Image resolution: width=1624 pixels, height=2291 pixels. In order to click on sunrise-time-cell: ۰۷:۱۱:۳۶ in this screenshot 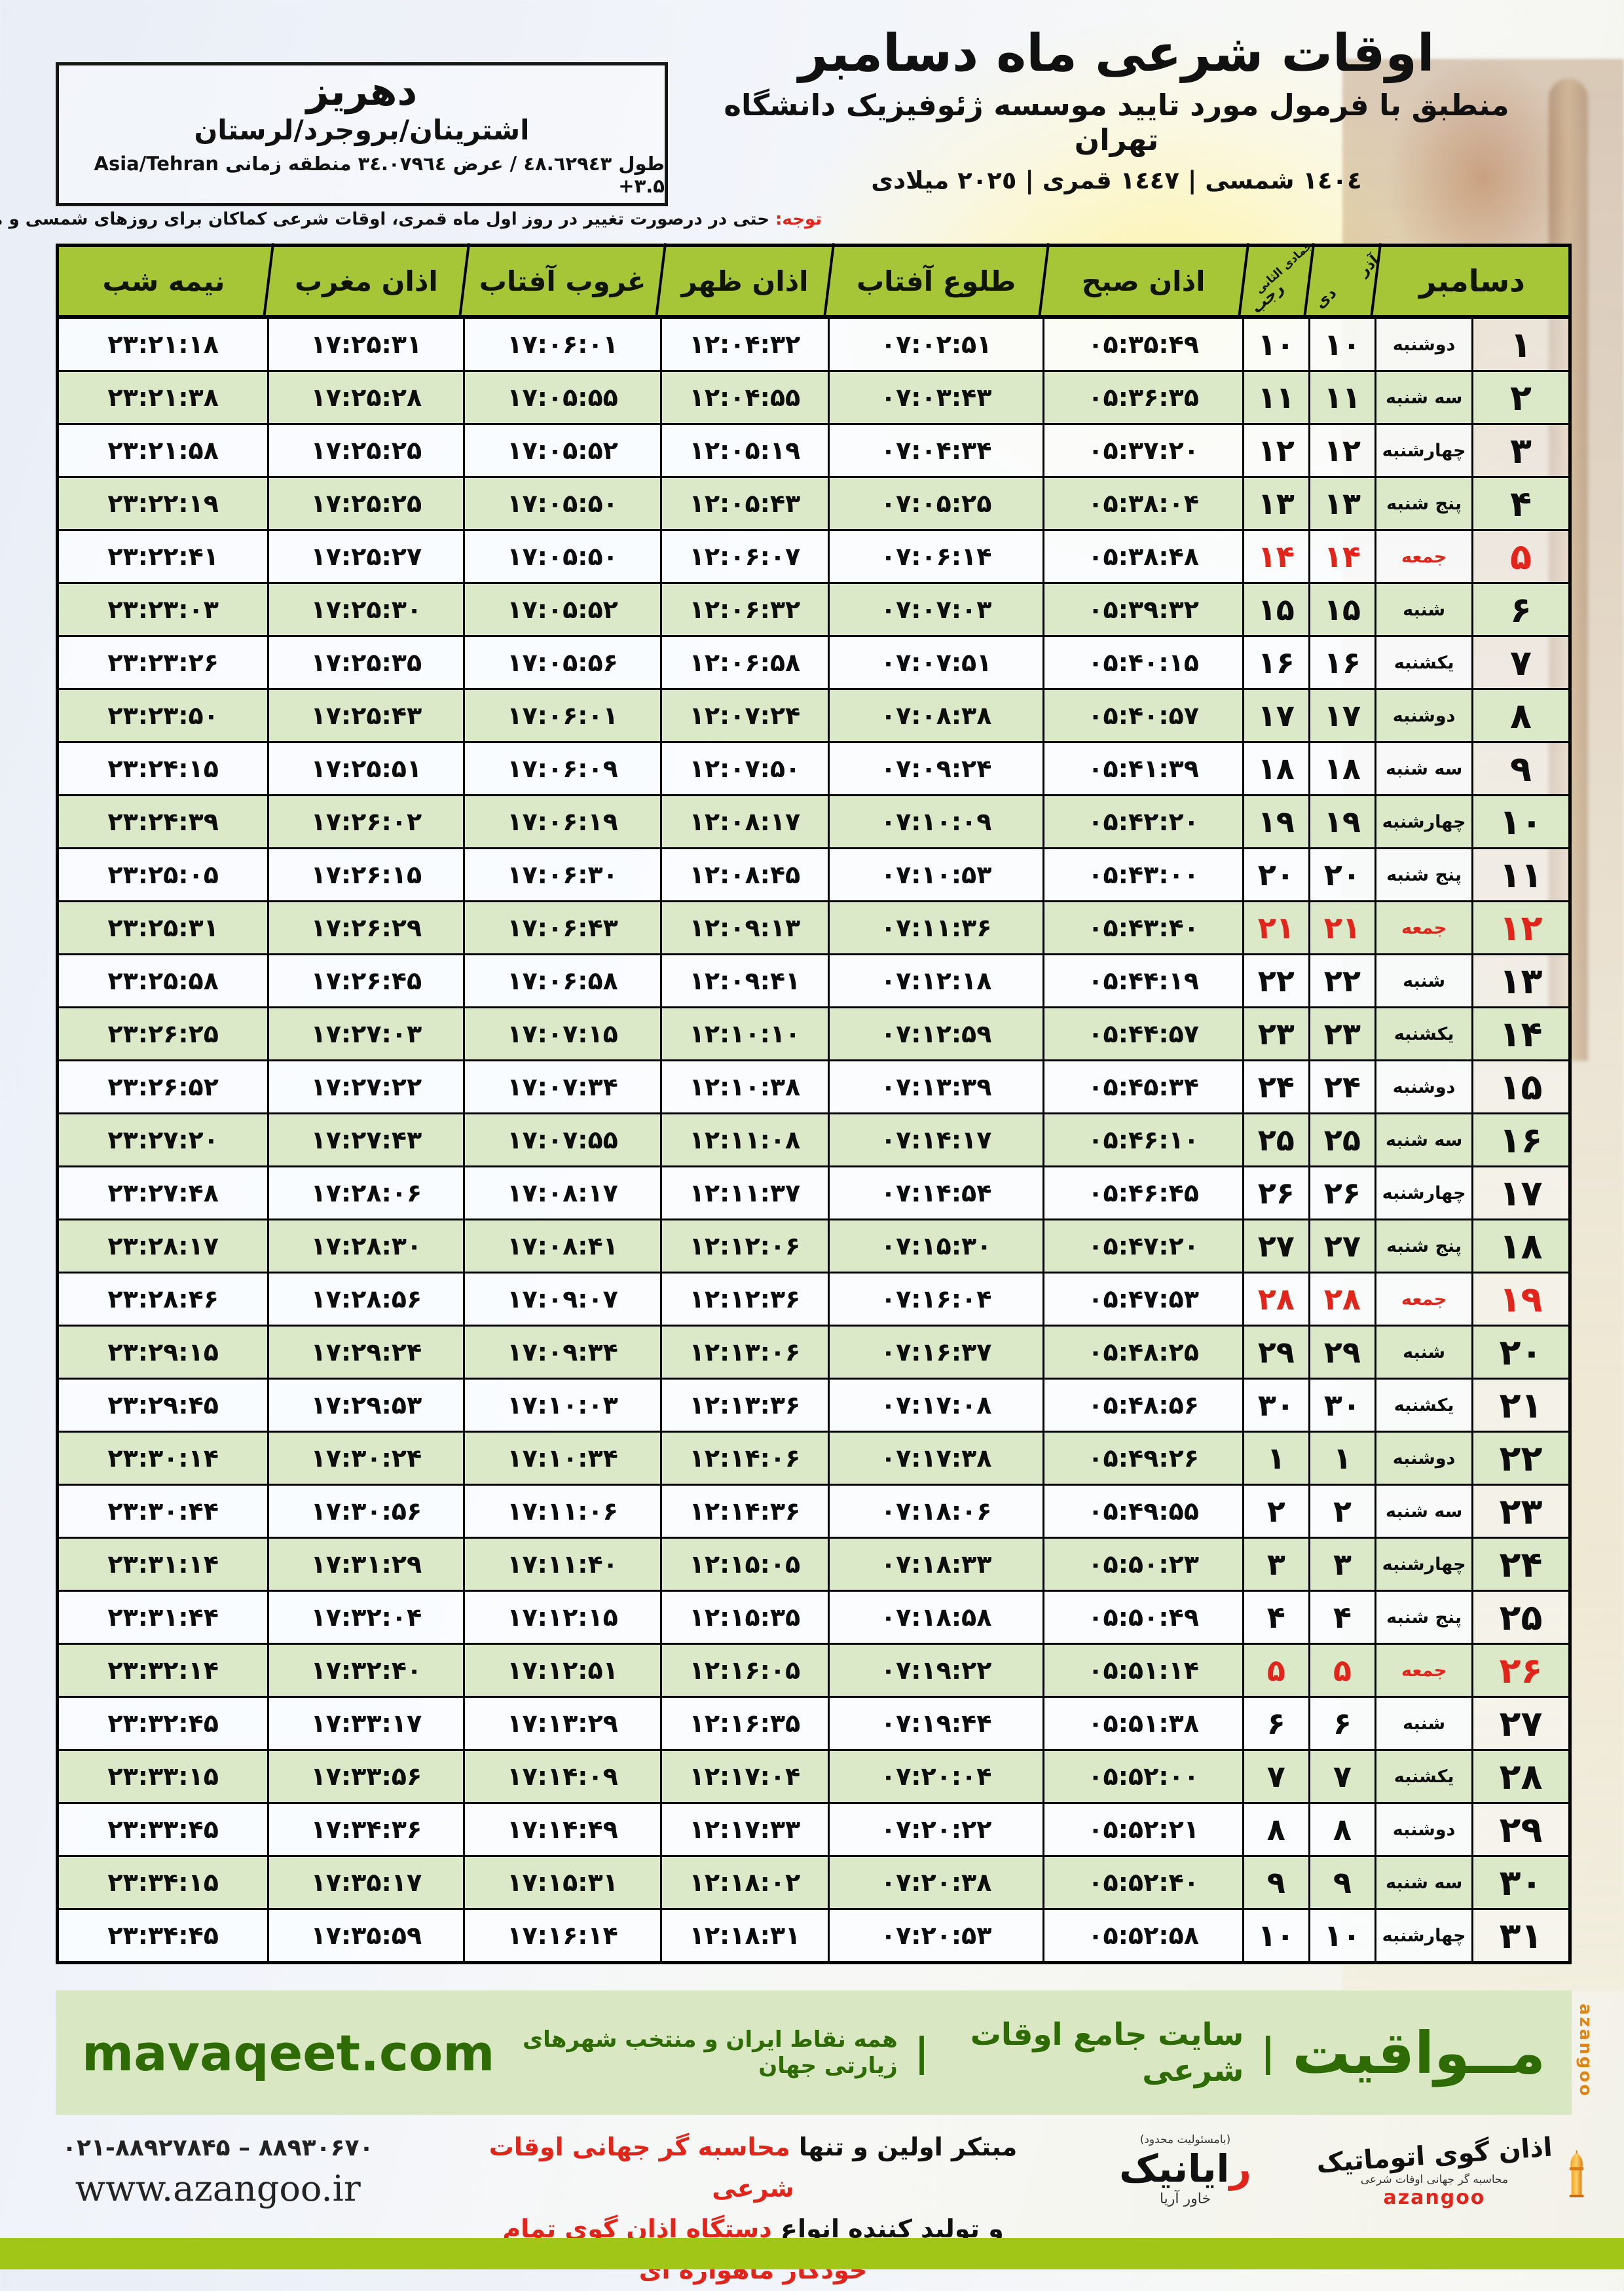, I will do `click(936, 927)`.